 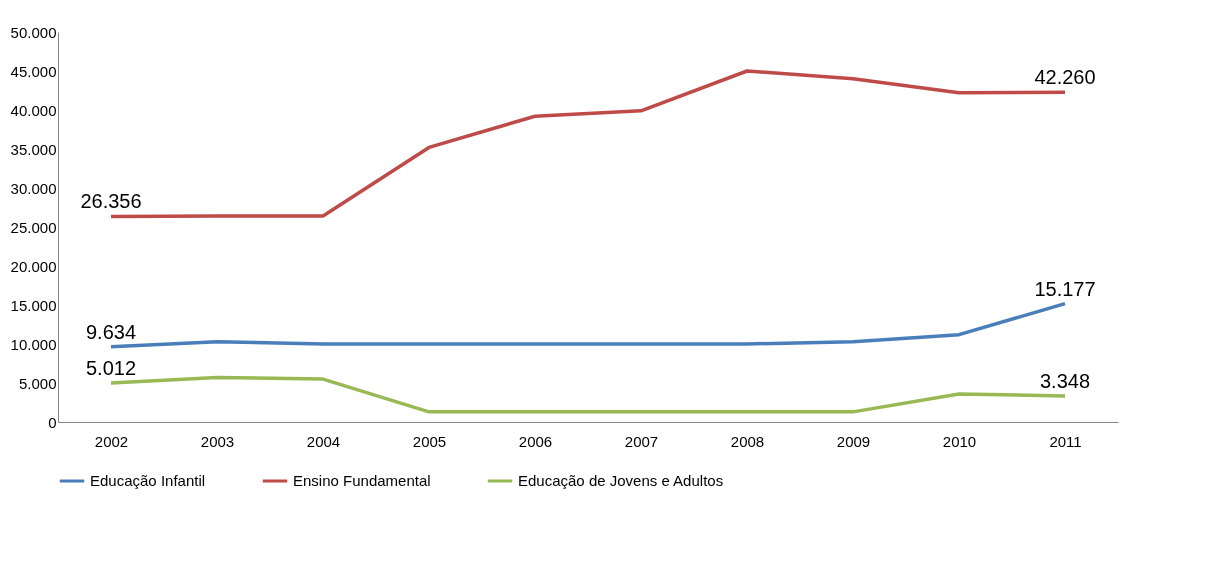 What do you see at coordinates (747, 441) in the screenshot?
I see `x-tick-label: 2008` at bounding box center [747, 441].